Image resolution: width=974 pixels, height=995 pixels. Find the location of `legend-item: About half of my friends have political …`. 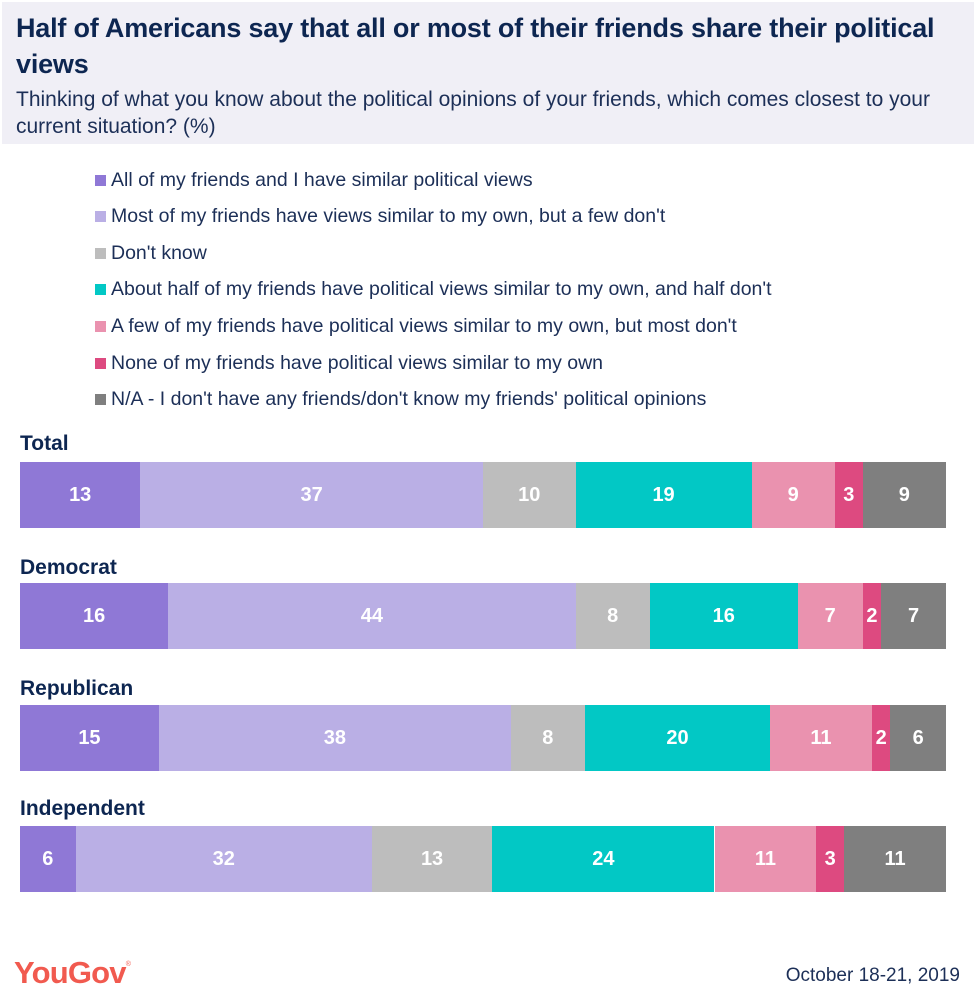

legend-item: About half of my friends have political … is located at coordinates (433, 290).